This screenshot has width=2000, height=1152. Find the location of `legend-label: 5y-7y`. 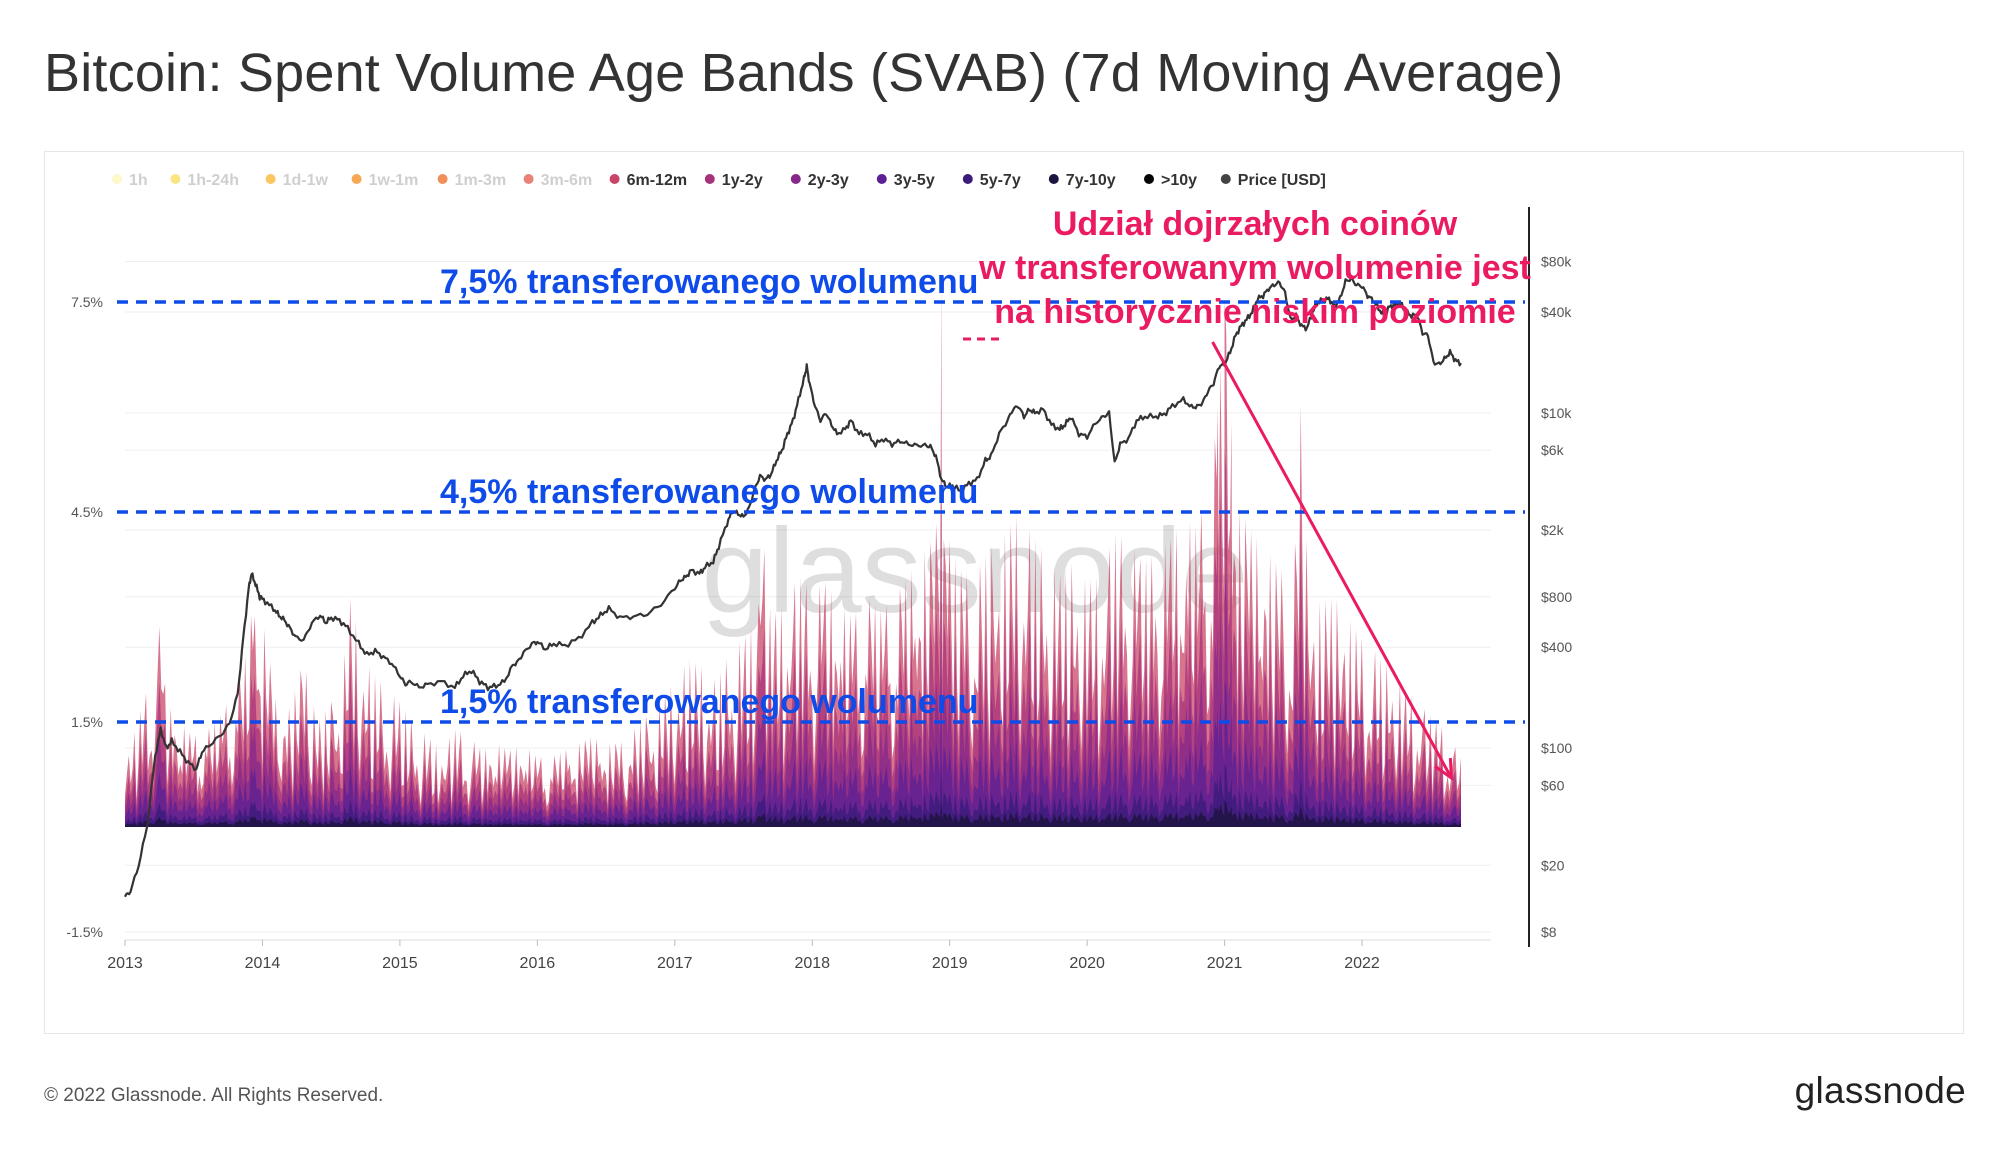

legend-label: 5y-7y is located at coordinates (1000, 180).